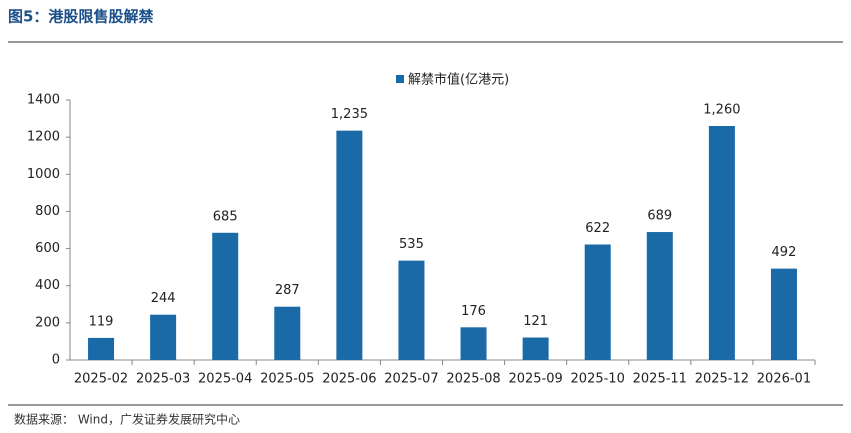 The width and height of the screenshot is (851, 433). I want to click on legend-swatch, so click(400, 79).